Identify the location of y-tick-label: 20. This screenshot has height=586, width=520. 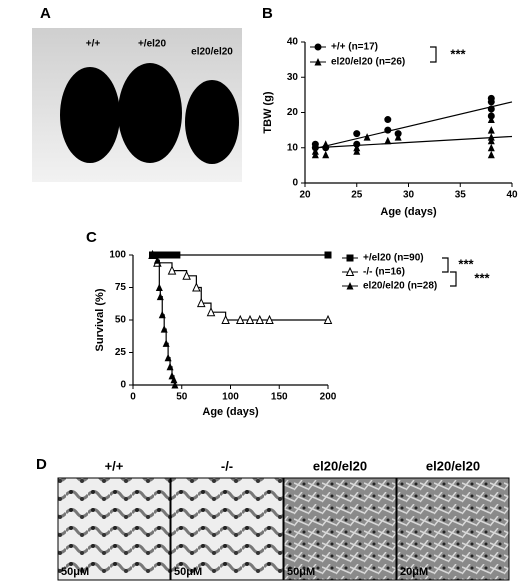
(293, 112).